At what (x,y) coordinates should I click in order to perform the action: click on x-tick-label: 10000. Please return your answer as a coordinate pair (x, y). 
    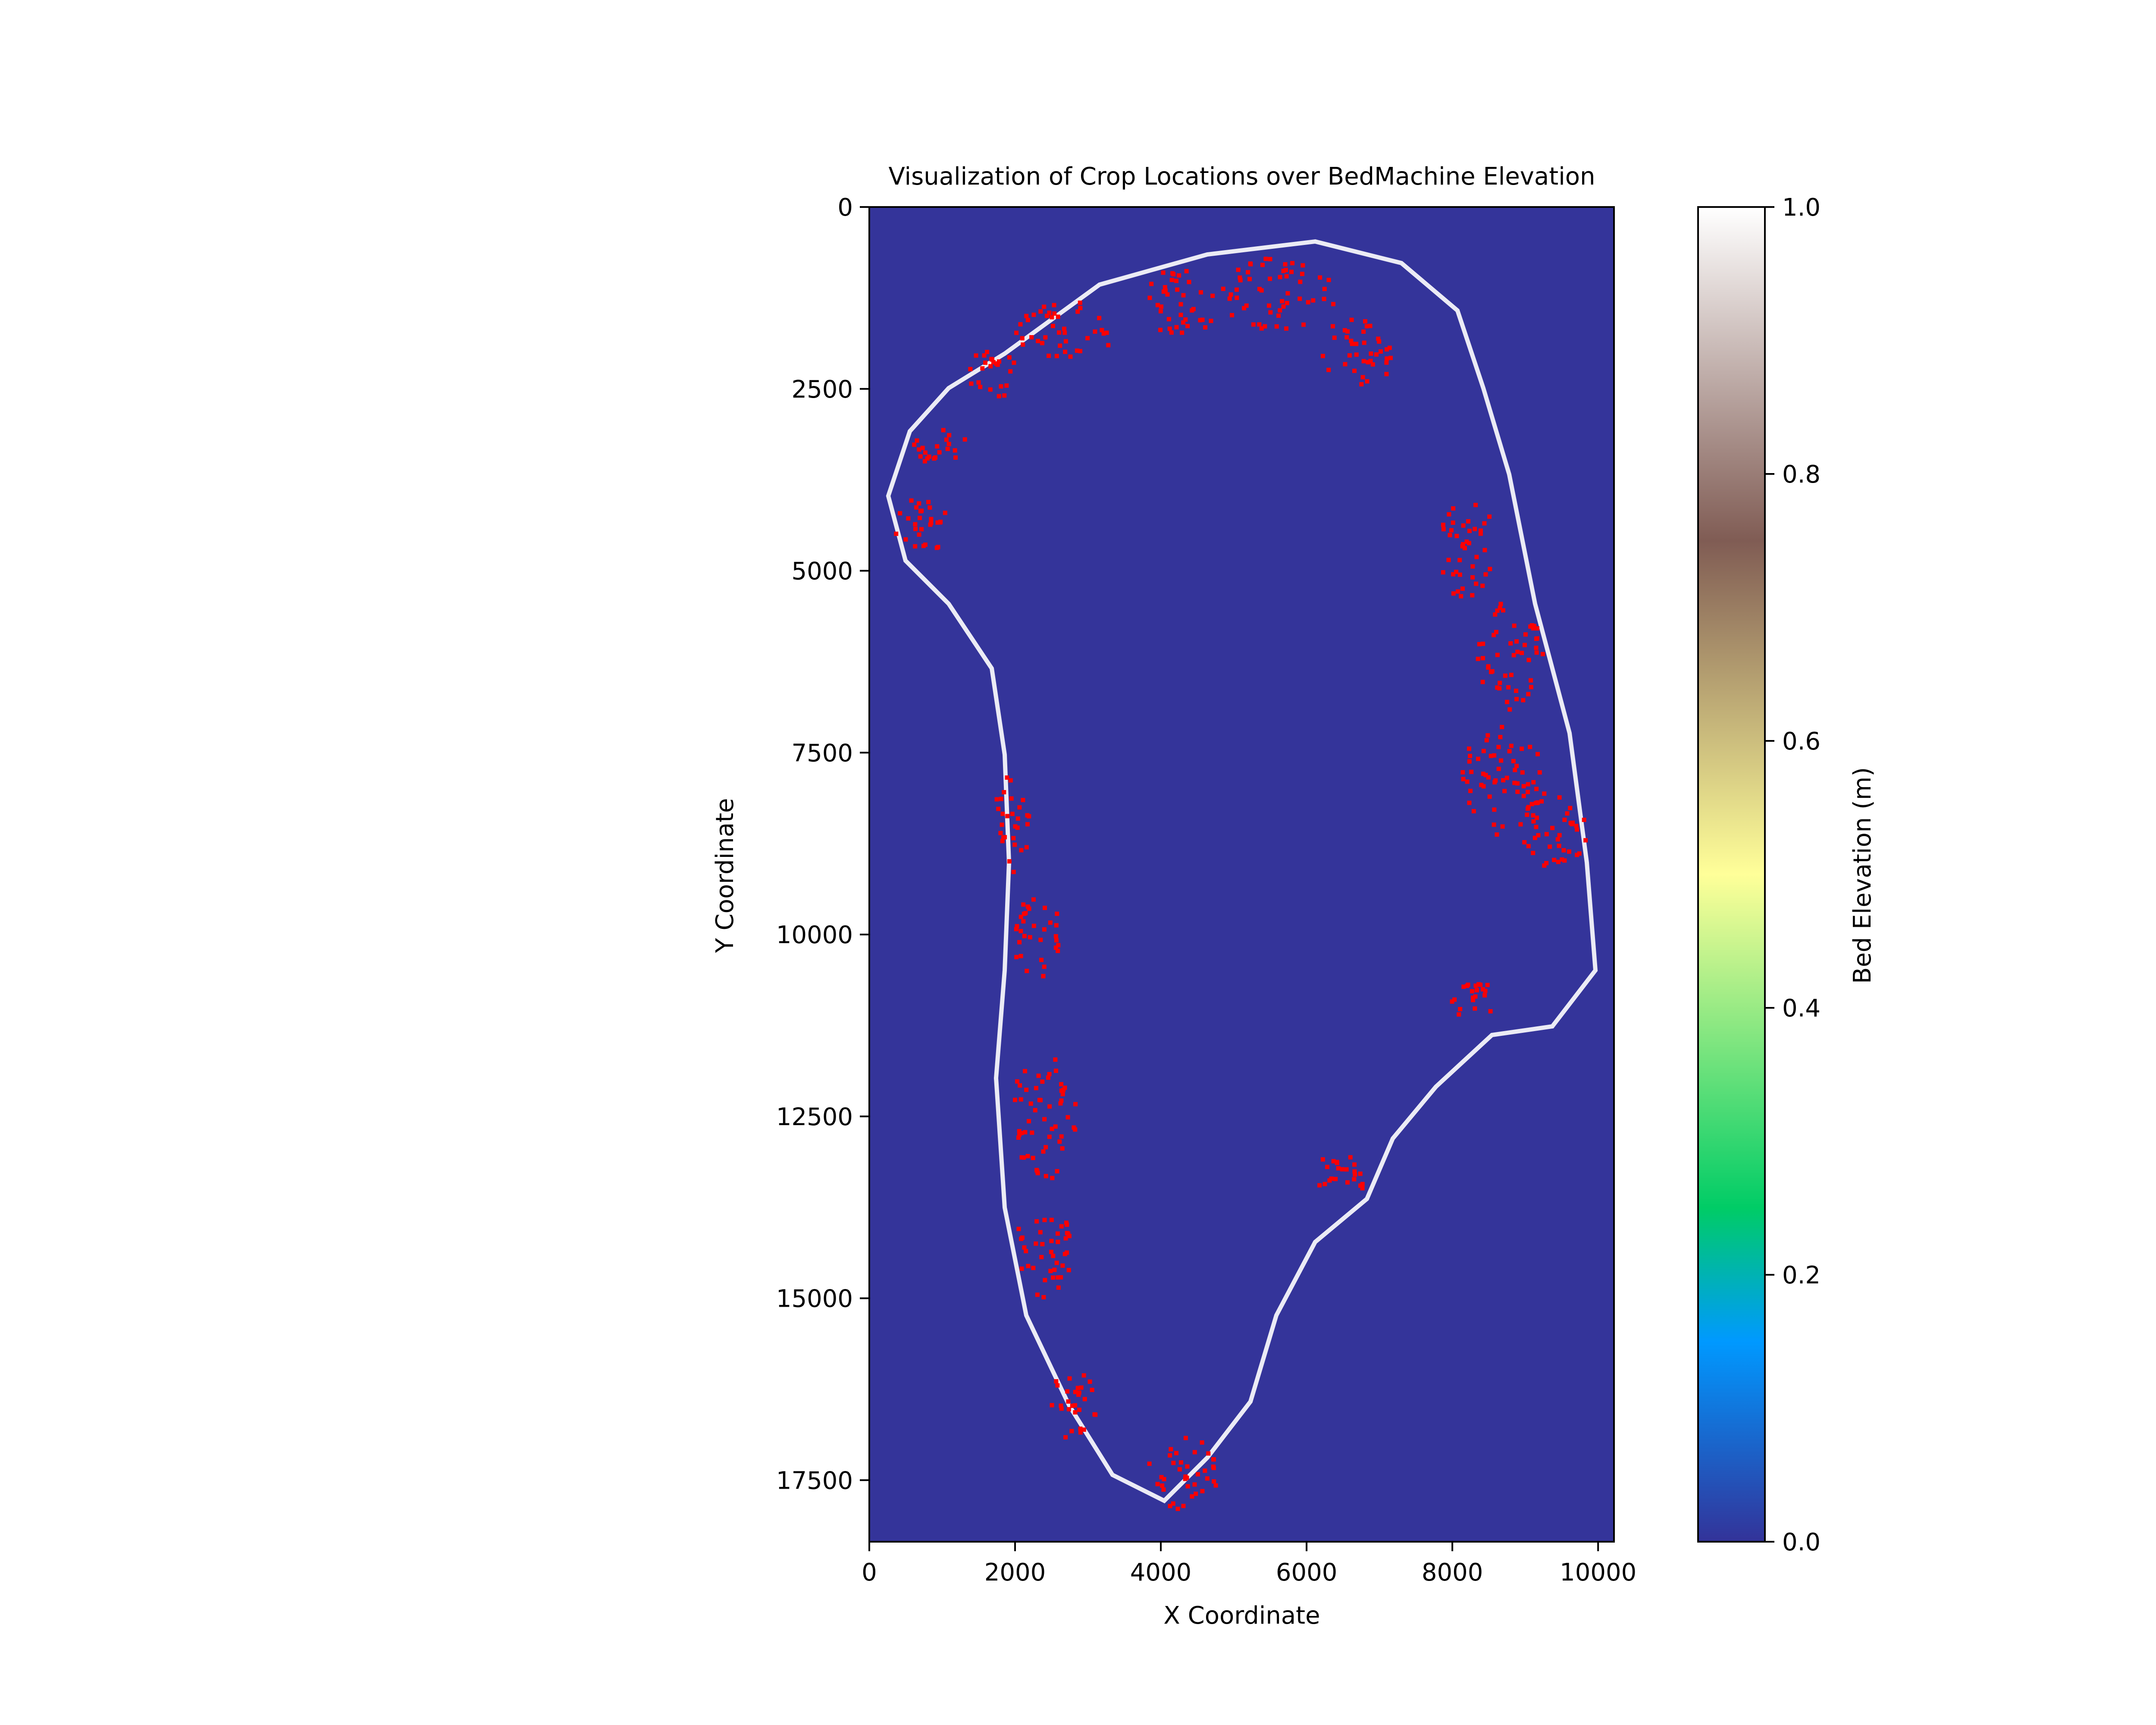
    Looking at the image, I should click on (1598, 1573).